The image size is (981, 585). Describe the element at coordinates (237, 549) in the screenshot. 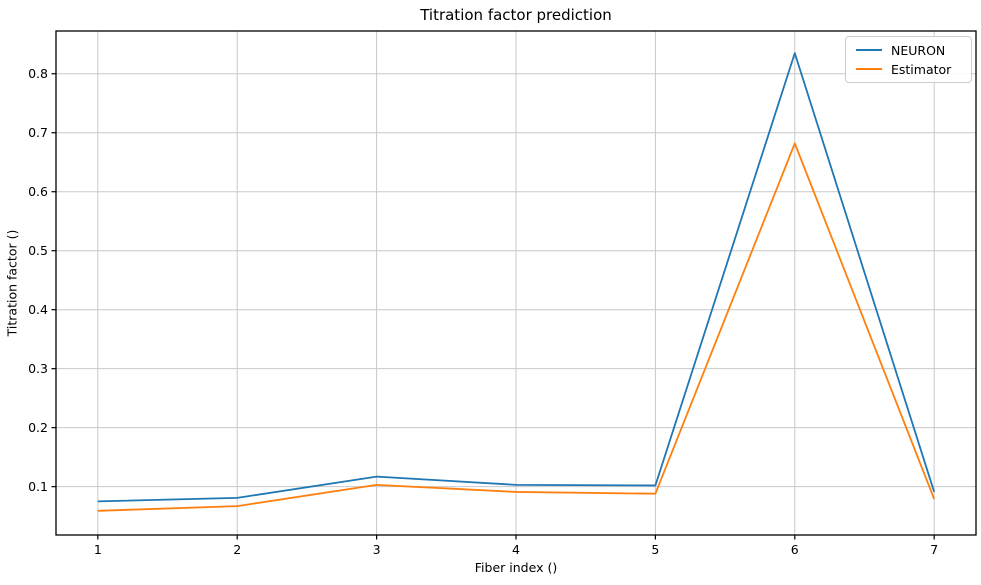

I see `x-tick-label: 2` at that location.